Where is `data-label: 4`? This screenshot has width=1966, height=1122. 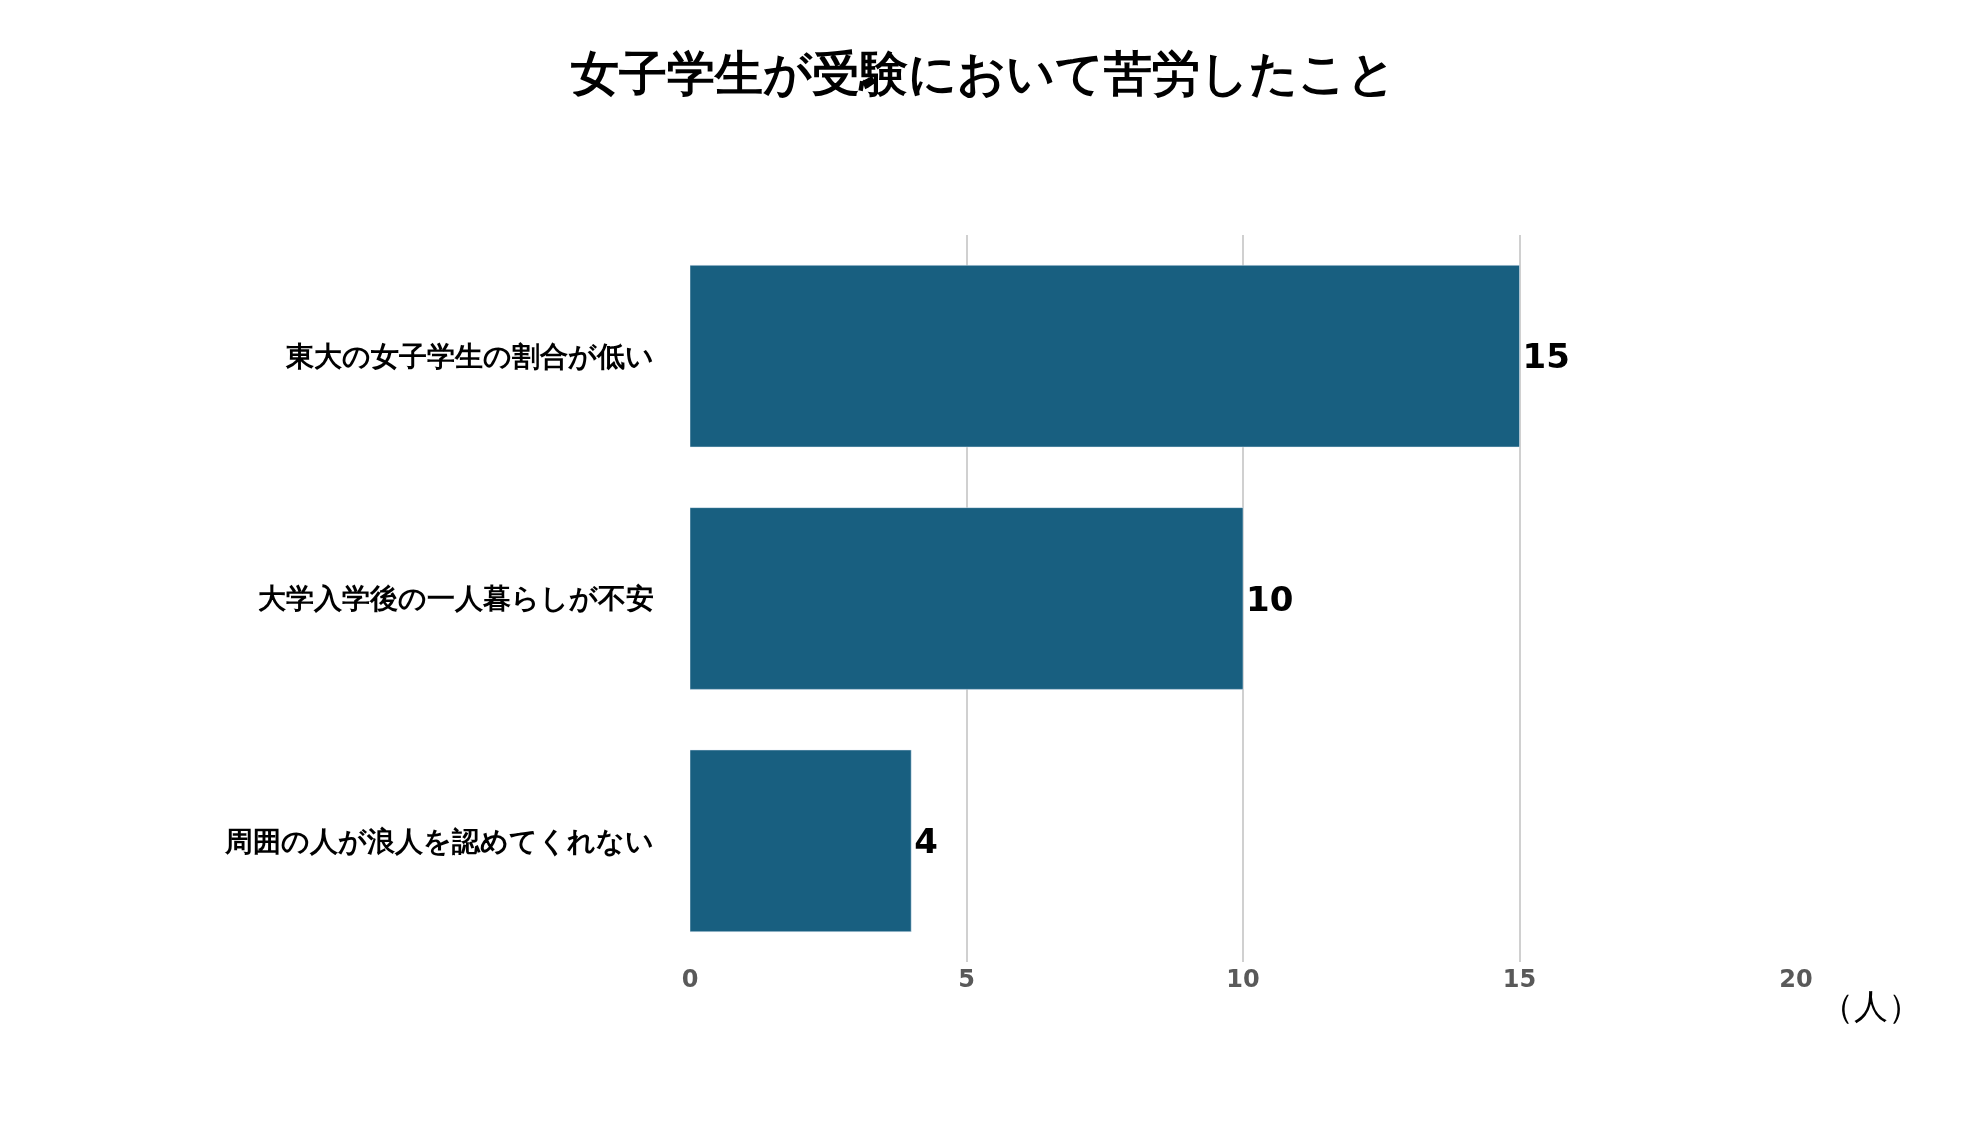
data-label: 4 is located at coordinates (926, 840).